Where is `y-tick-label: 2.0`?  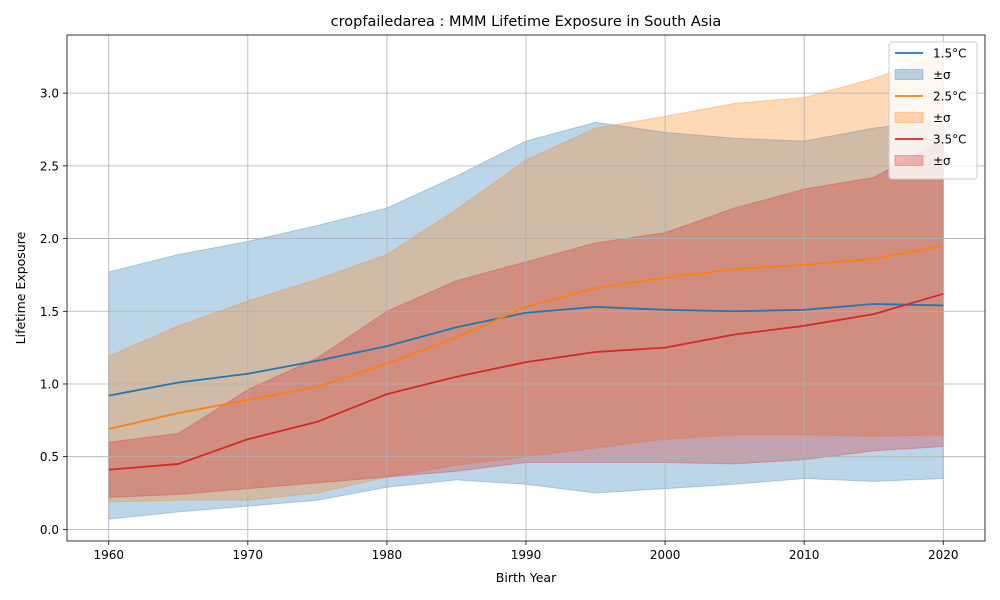
y-tick-label: 2.0 is located at coordinates (49, 239).